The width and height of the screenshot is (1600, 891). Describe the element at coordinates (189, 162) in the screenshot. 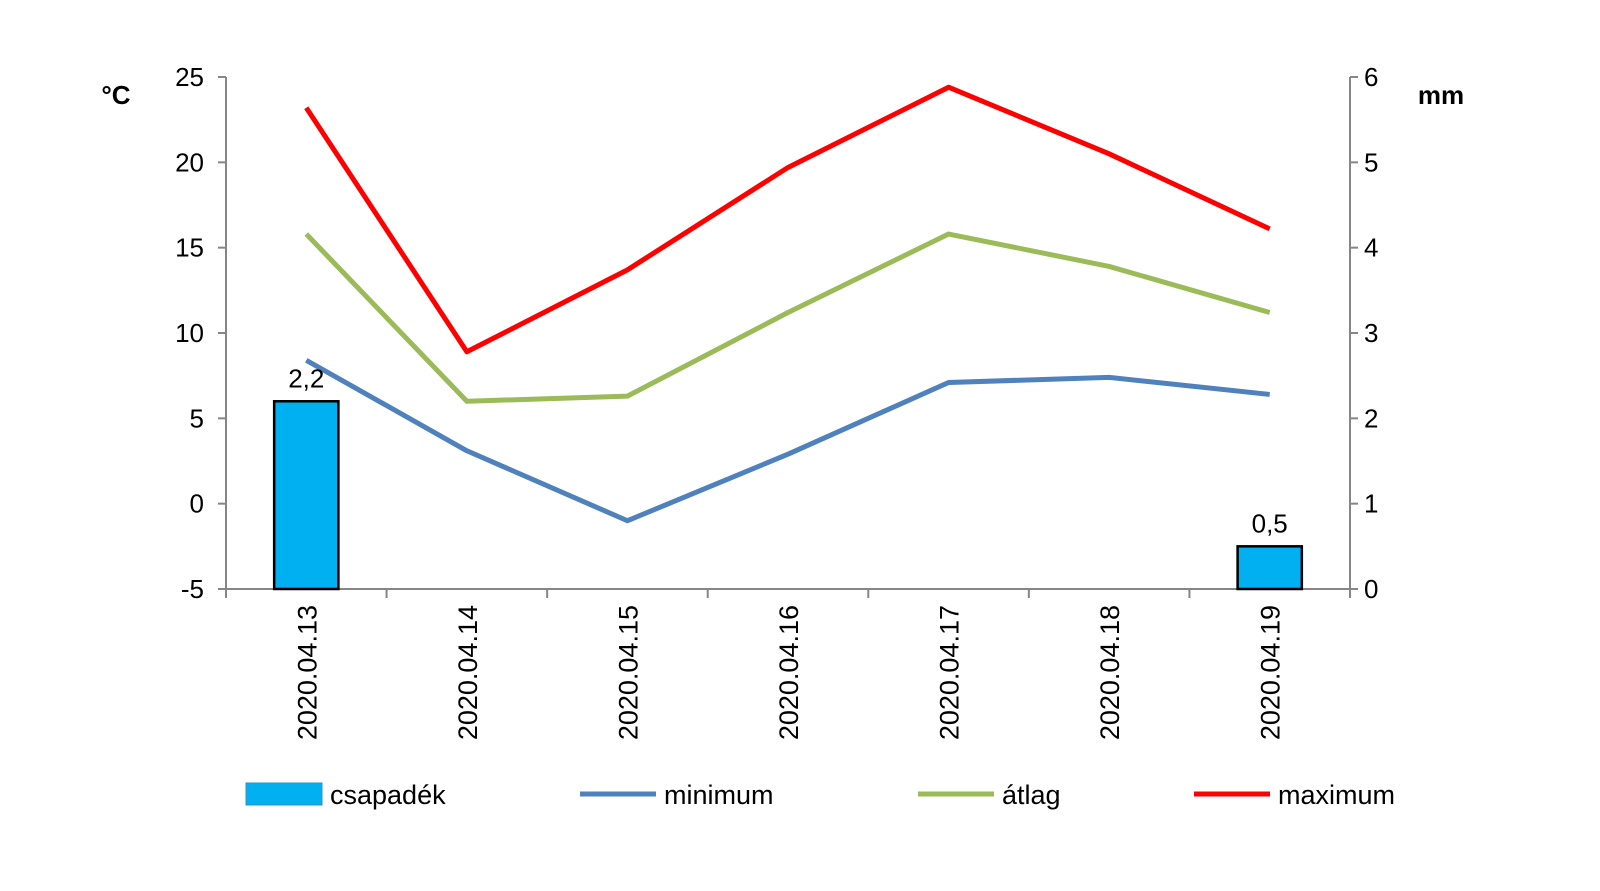

I see `left-axis-tick-label: 20` at that location.